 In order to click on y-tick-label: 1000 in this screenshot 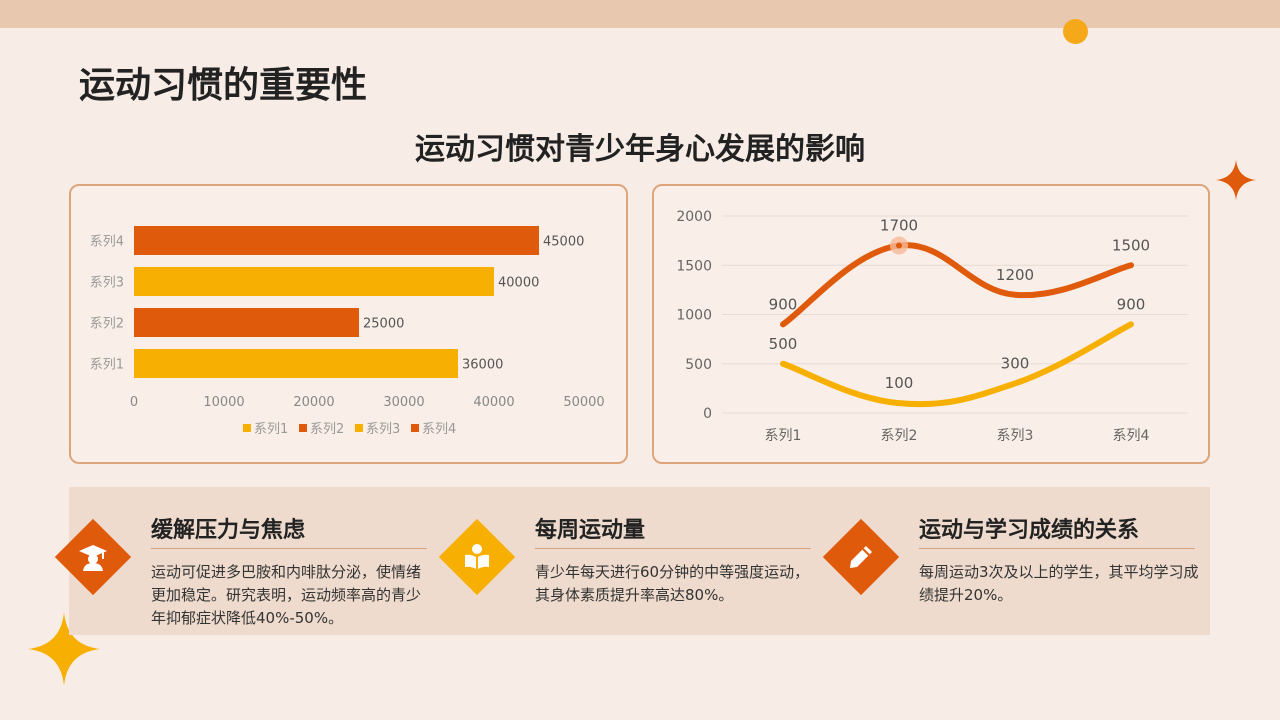, I will do `click(694, 316)`.